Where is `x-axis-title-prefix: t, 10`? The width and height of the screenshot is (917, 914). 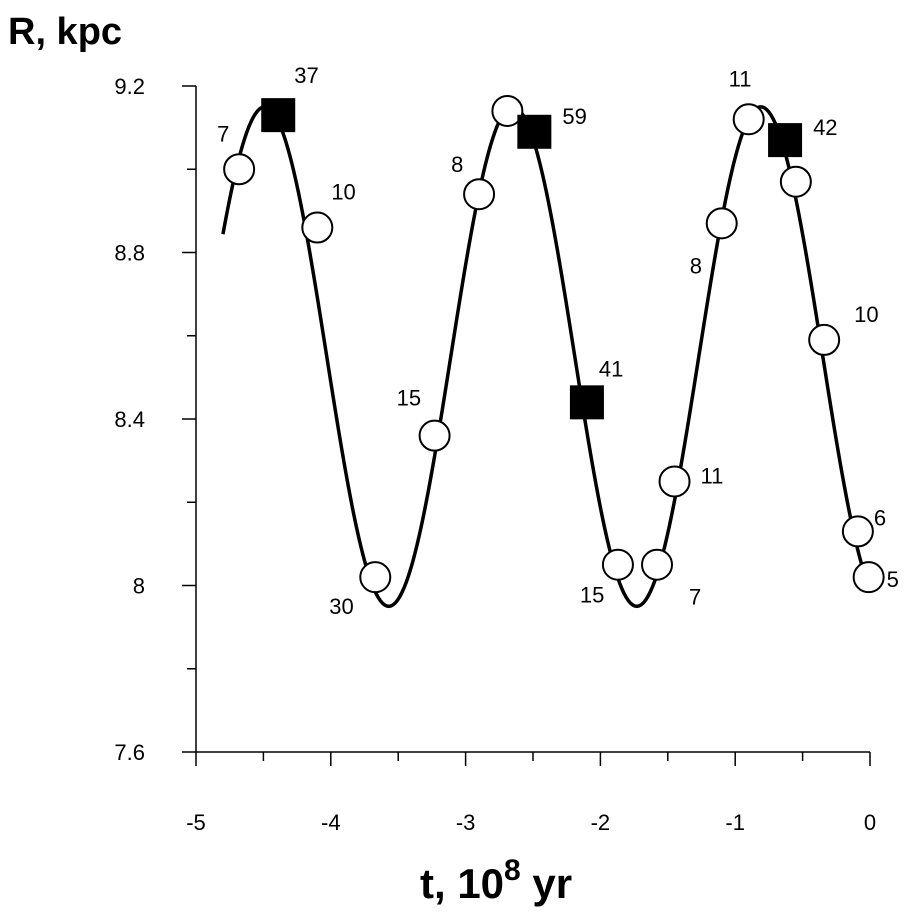
x-axis-title-prefix: t, 10 is located at coordinates (462, 883).